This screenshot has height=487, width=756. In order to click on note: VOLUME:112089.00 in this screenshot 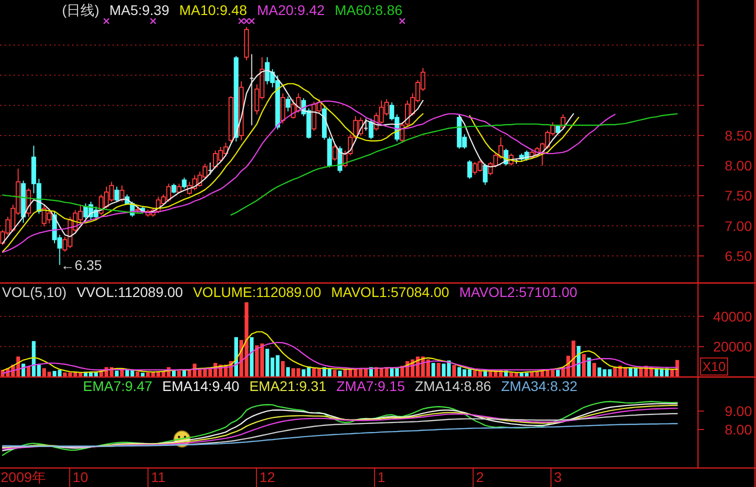, I will do `click(257, 292)`.